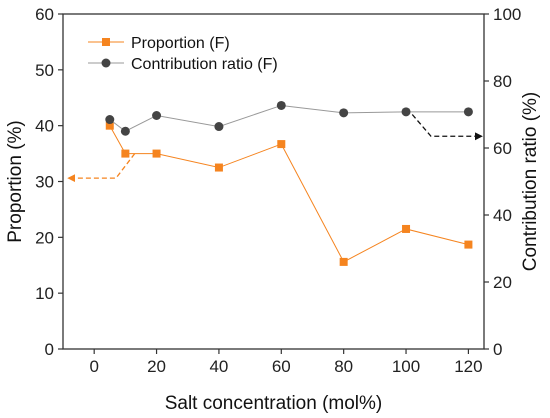 This screenshot has width=550, height=418. I want to click on y-tick-label-left: 20, so click(44, 237).